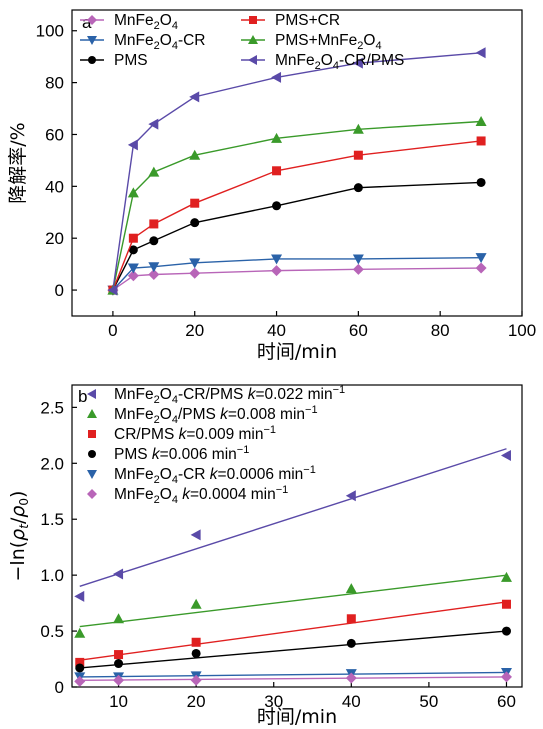  What do you see at coordinates (428, 701) in the screenshot?
I see `x-tick-label: 50` at bounding box center [428, 701].